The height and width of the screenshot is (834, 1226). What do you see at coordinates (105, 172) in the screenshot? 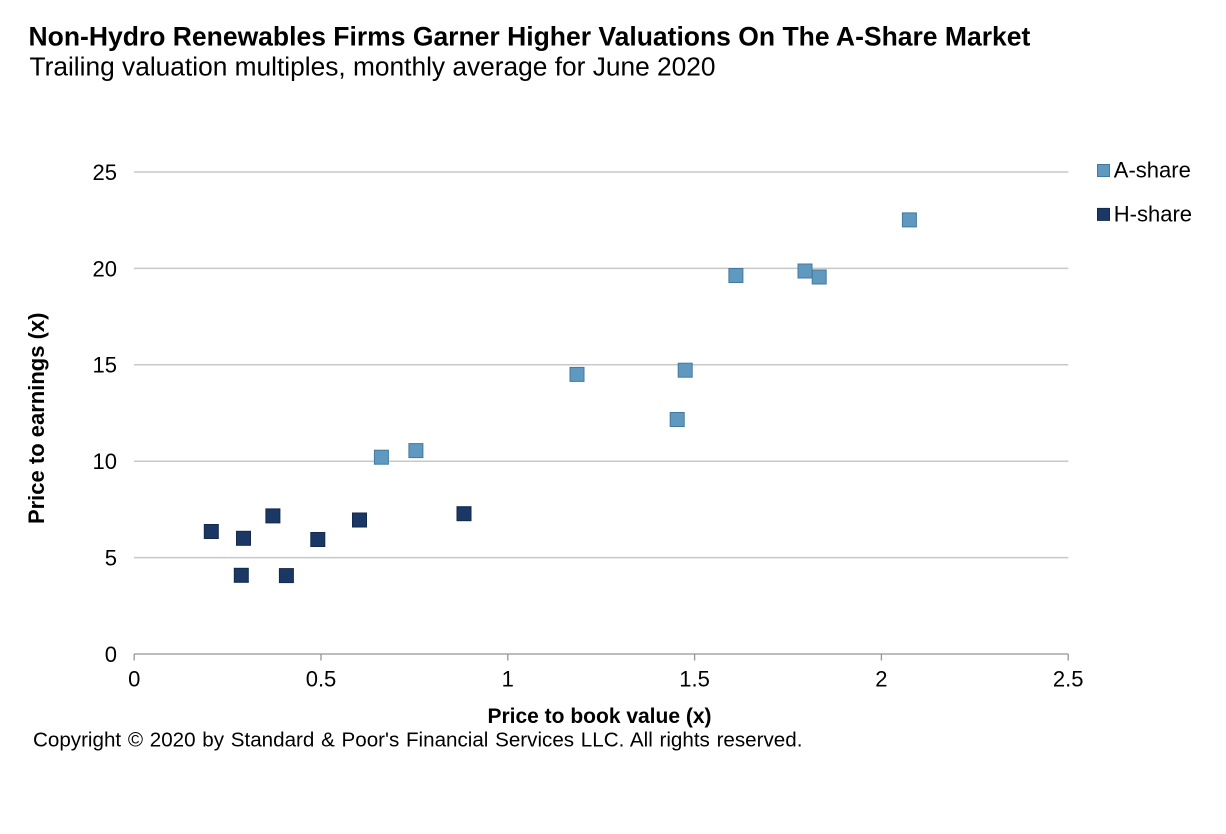
I see `svg-text: 25` at bounding box center [105, 172].